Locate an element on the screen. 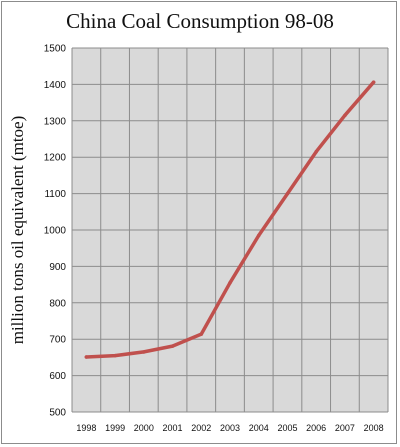 Image resolution: width=400 pixels, height=447 pixels. x-tick-label: 2007 is located at coordinates (345, 428).